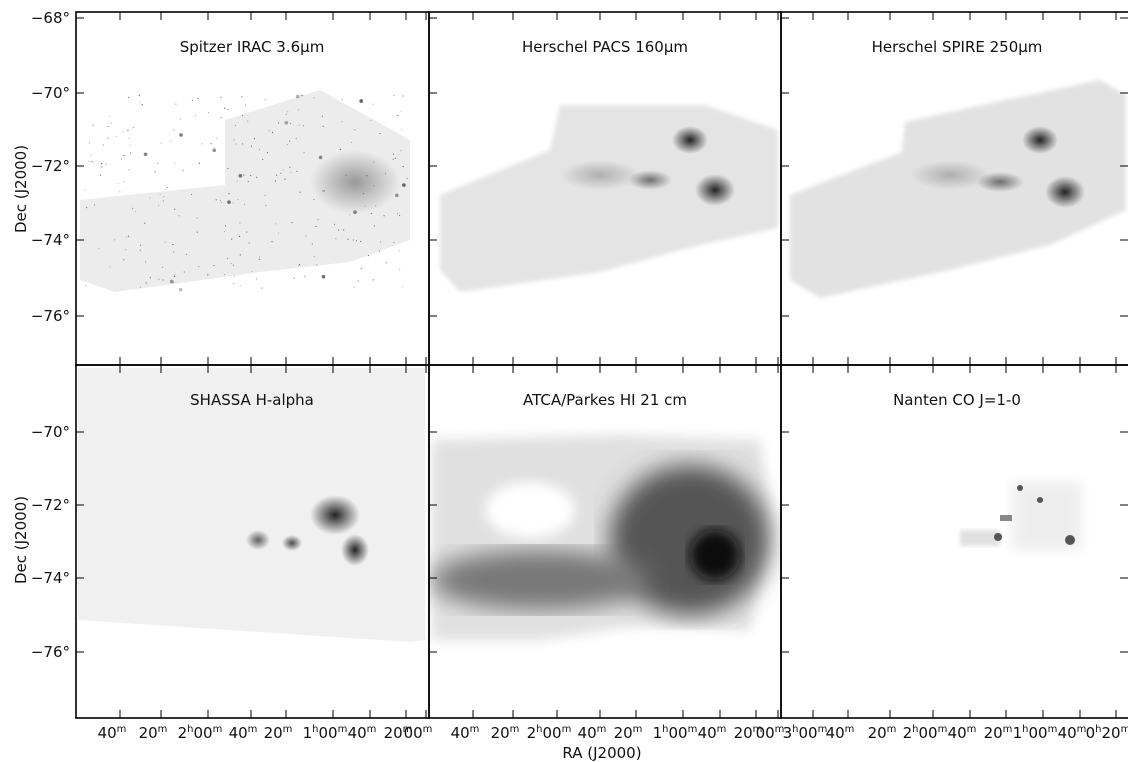 This screenshot has height=762, width=1128. I want to click on co-image, so click(1021, 516).